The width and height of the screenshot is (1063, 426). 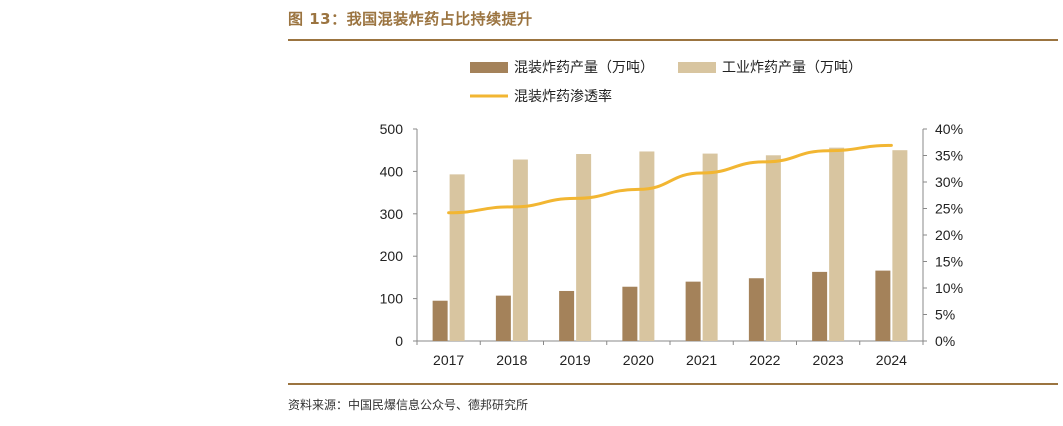 I want to click on y-axis-left-ticks: 0 100 200 300 400 500, so click(x=398, y=235).